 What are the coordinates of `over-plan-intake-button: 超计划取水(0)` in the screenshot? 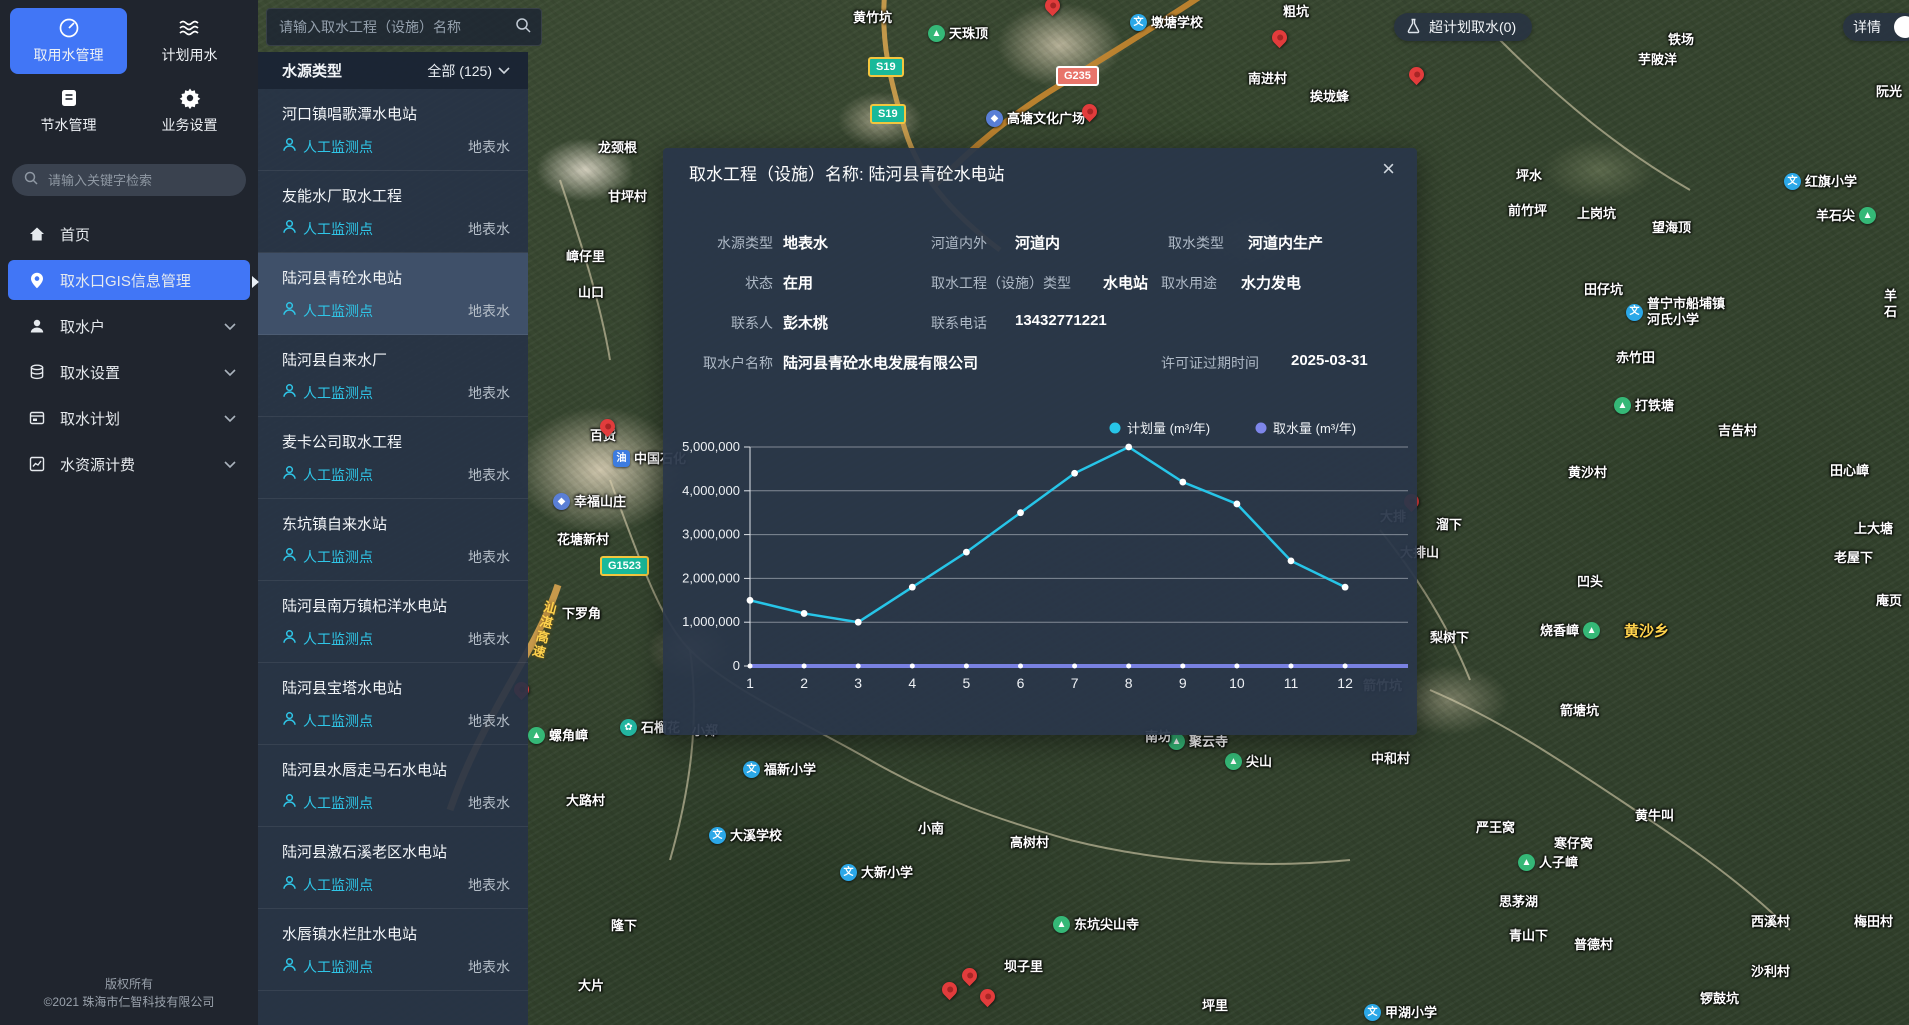 It's located at (1463, 27).